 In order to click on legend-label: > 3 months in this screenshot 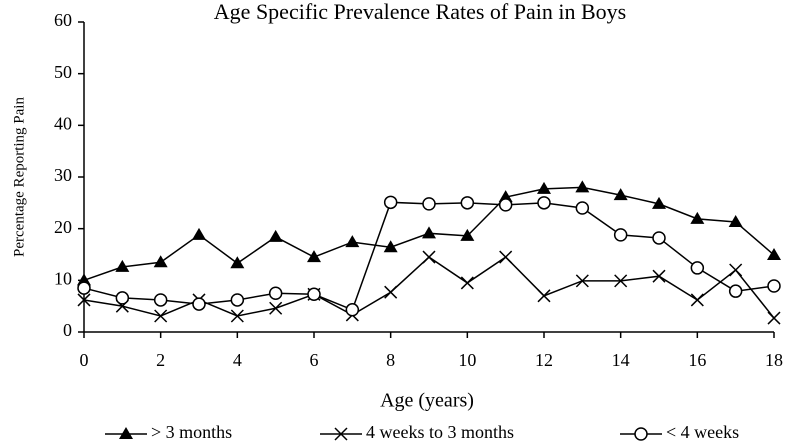, I will do `click(191, 432)`.